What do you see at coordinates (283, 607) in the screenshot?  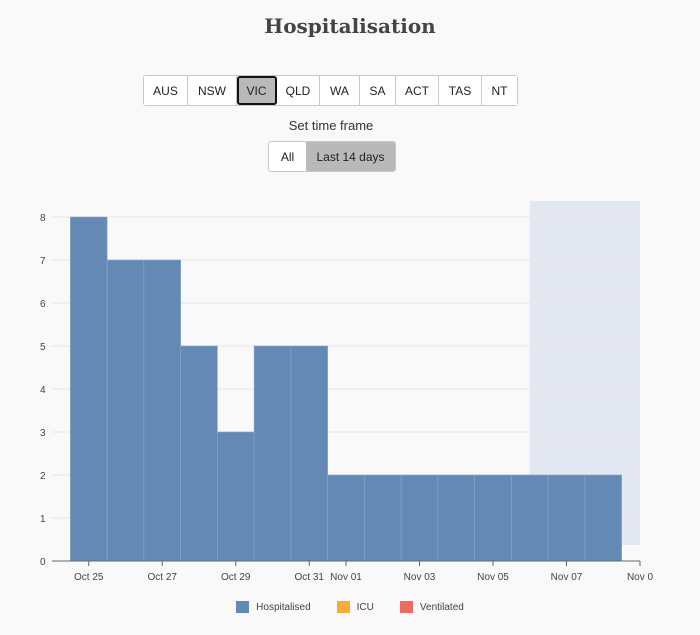 I see `legend-label: Hospitalised` at bounding box center [283, 607].